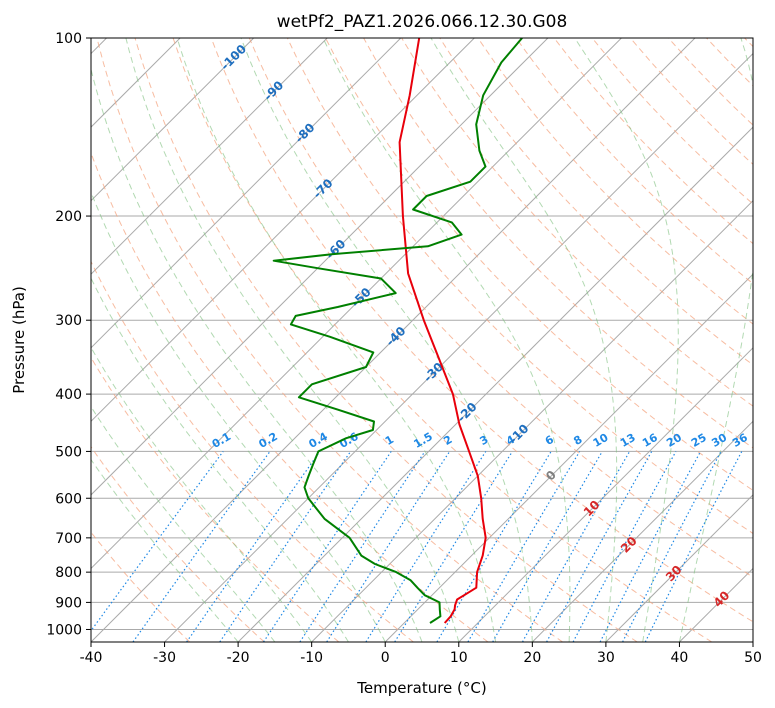 The image size is (775, 708). Describe the element at coordinates (221, 440) in the screenshot. I see `mixing-ratio-label: 0.1` at that location.